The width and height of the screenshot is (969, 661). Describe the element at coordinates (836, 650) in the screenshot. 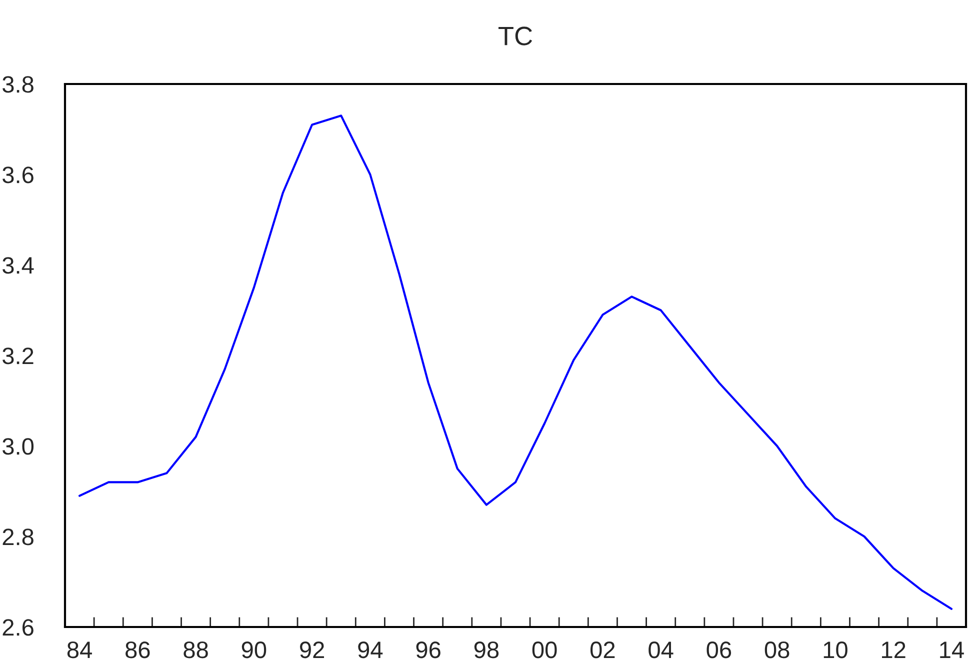

I see `x-tick-label: 10` at that location.